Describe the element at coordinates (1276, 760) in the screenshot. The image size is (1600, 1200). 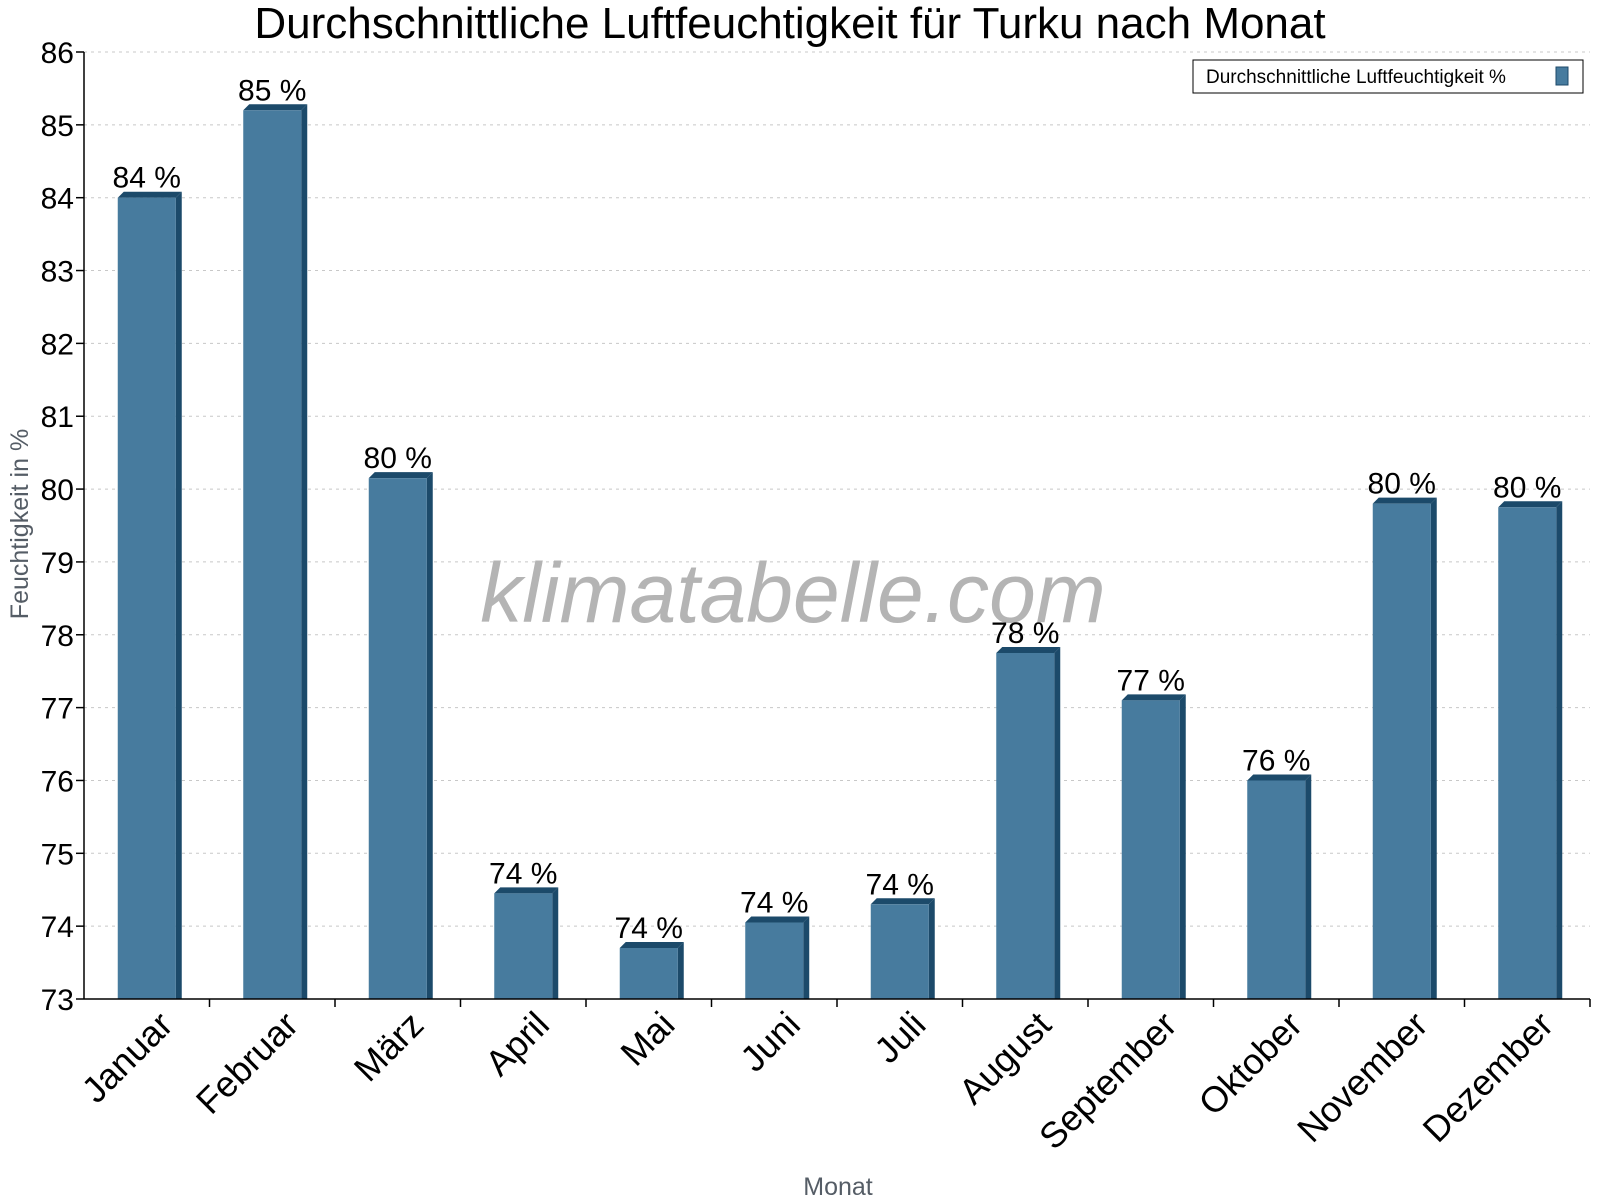
I see `data-label: 76 %` at that location.